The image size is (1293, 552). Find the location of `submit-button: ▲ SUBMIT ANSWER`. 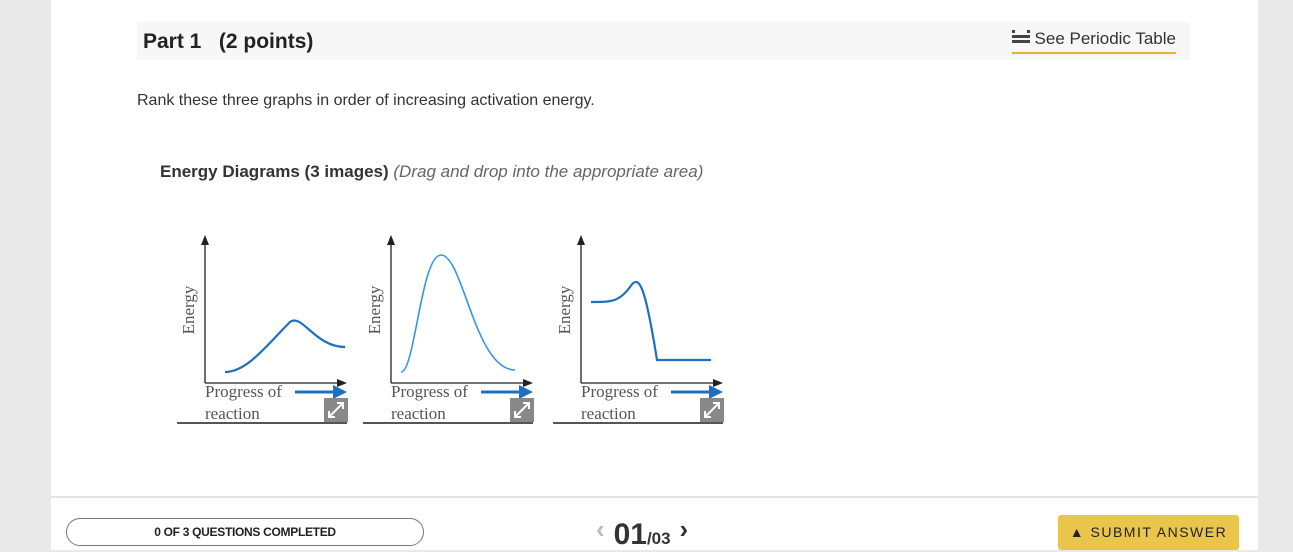

submit-button: ▲ SUBMIT ANSWER is located at coordinates (1148, 532).